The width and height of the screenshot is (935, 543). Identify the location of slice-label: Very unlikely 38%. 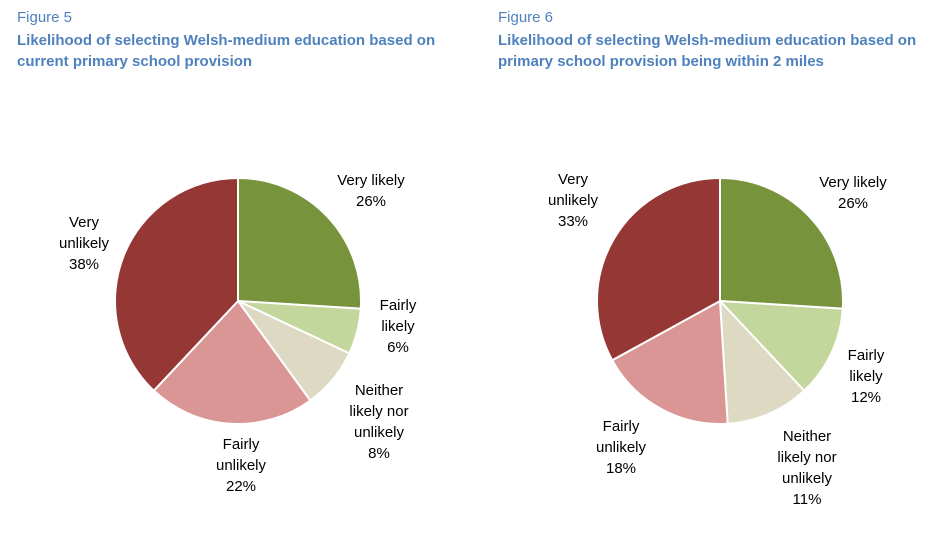
(84, 243).